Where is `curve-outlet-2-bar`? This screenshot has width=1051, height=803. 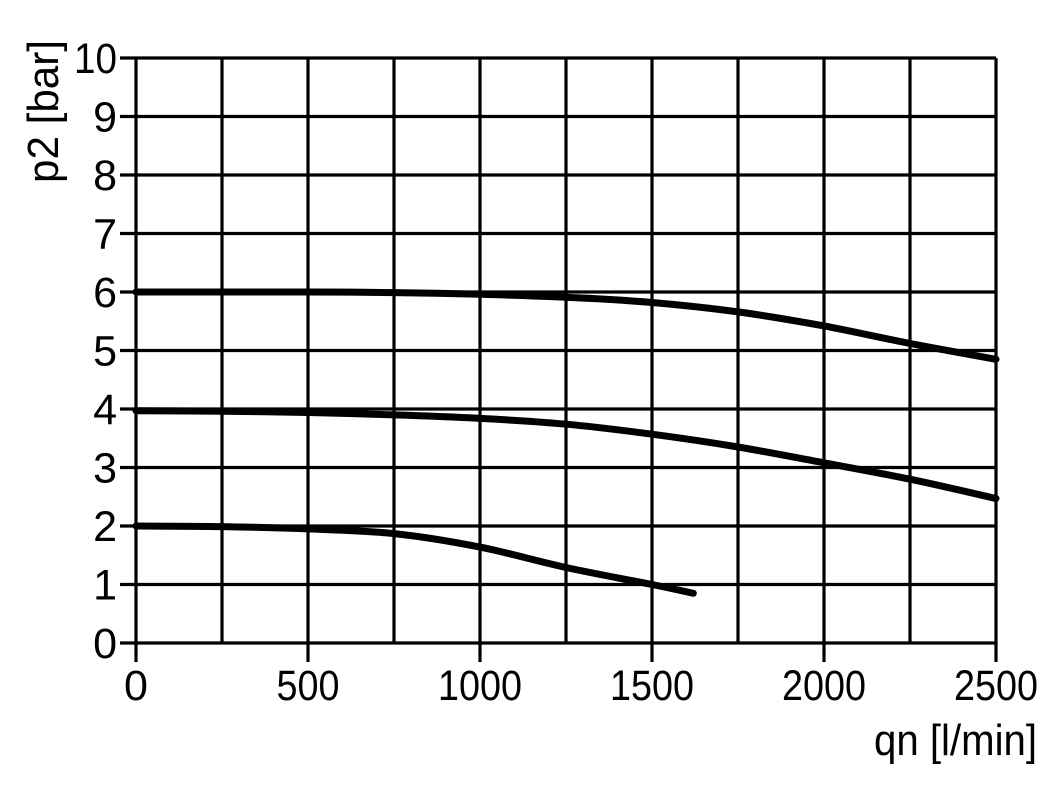 curve-outlet-2-bar is located at coordinates (414, 559).